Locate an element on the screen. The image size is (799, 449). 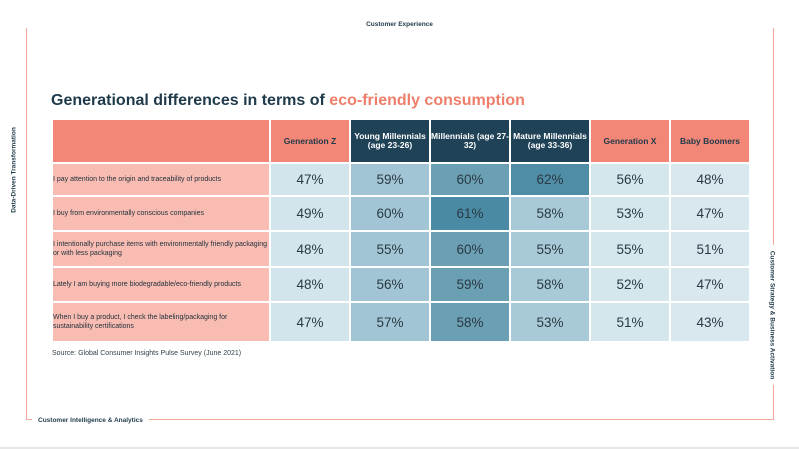
column-header: Generation X is located at coordinates (630, 141).